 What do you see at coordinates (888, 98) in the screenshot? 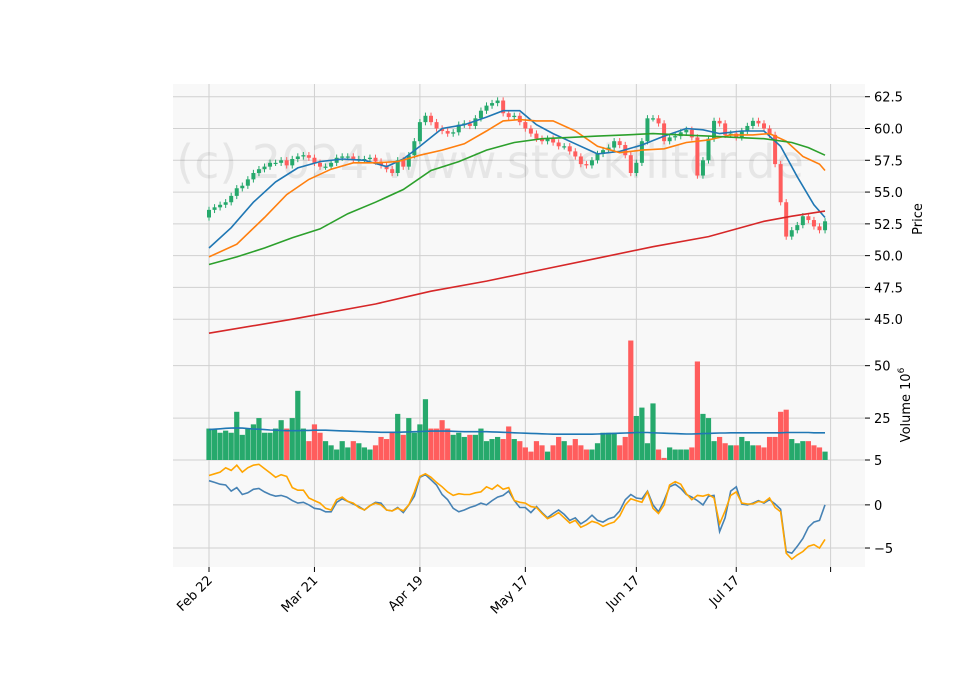
I see `price-tick-label: 62.5` at bounding box center [888, 98].